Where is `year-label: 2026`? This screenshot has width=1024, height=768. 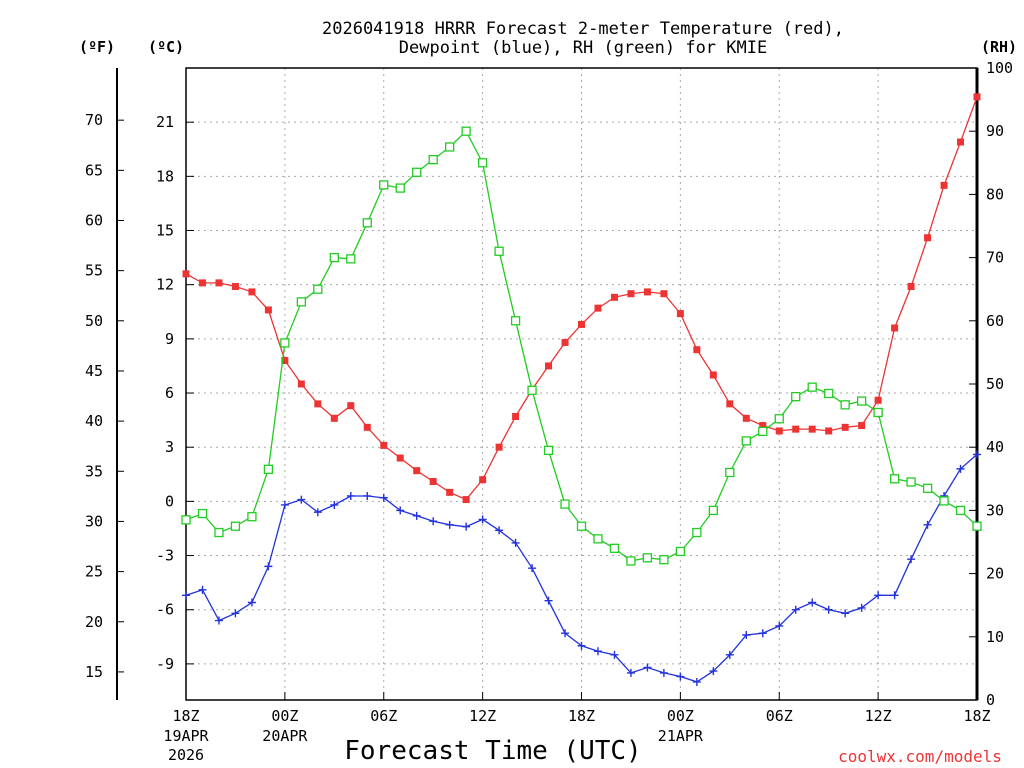
year-label: 2026 is located at coordinates (186, 755).